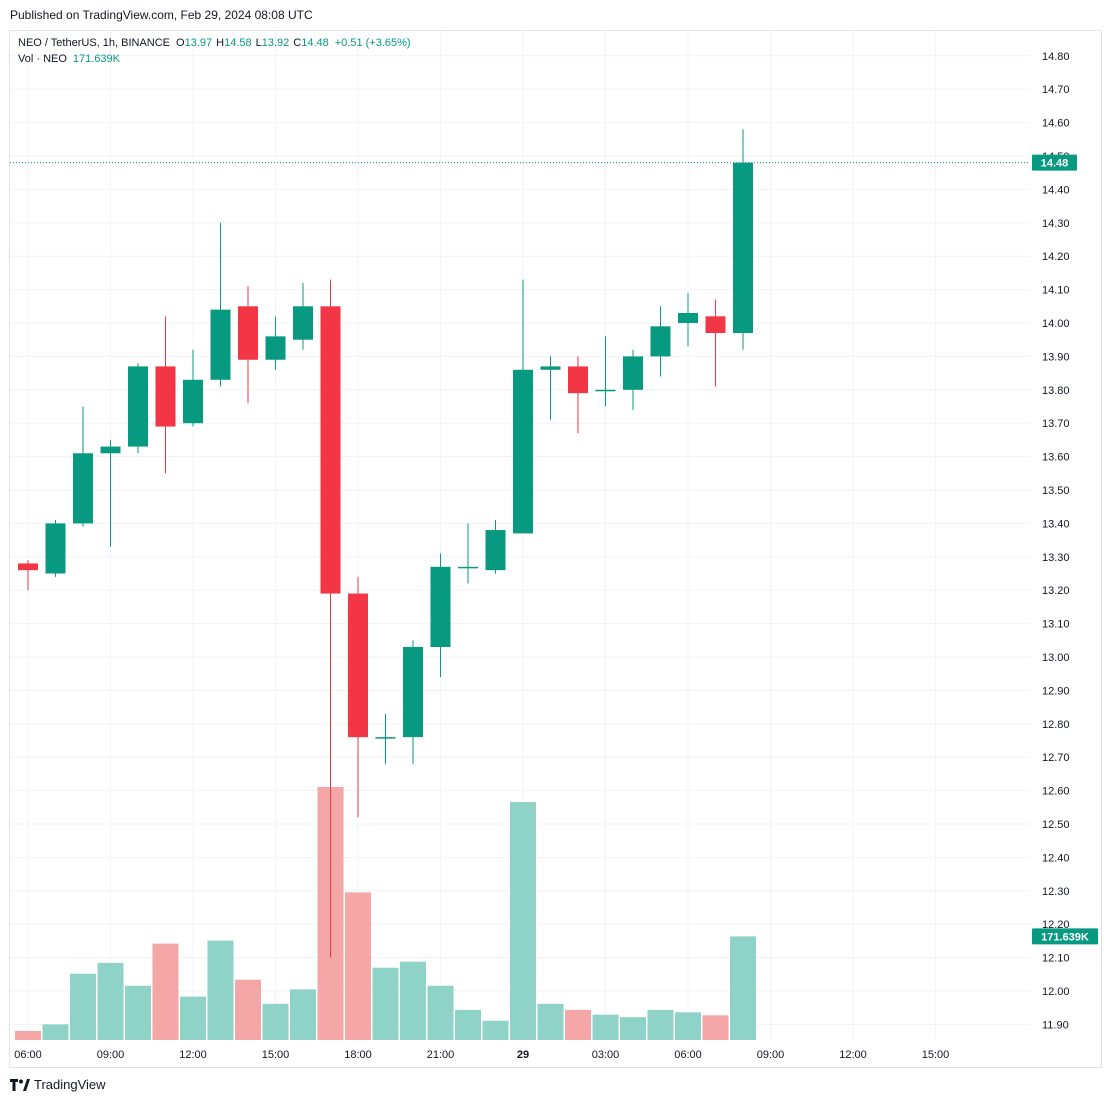  What do you see at coordinates (1065, 936) in the screenshot?
I see `last-volume-badge` at bounding box center [1065, 936].